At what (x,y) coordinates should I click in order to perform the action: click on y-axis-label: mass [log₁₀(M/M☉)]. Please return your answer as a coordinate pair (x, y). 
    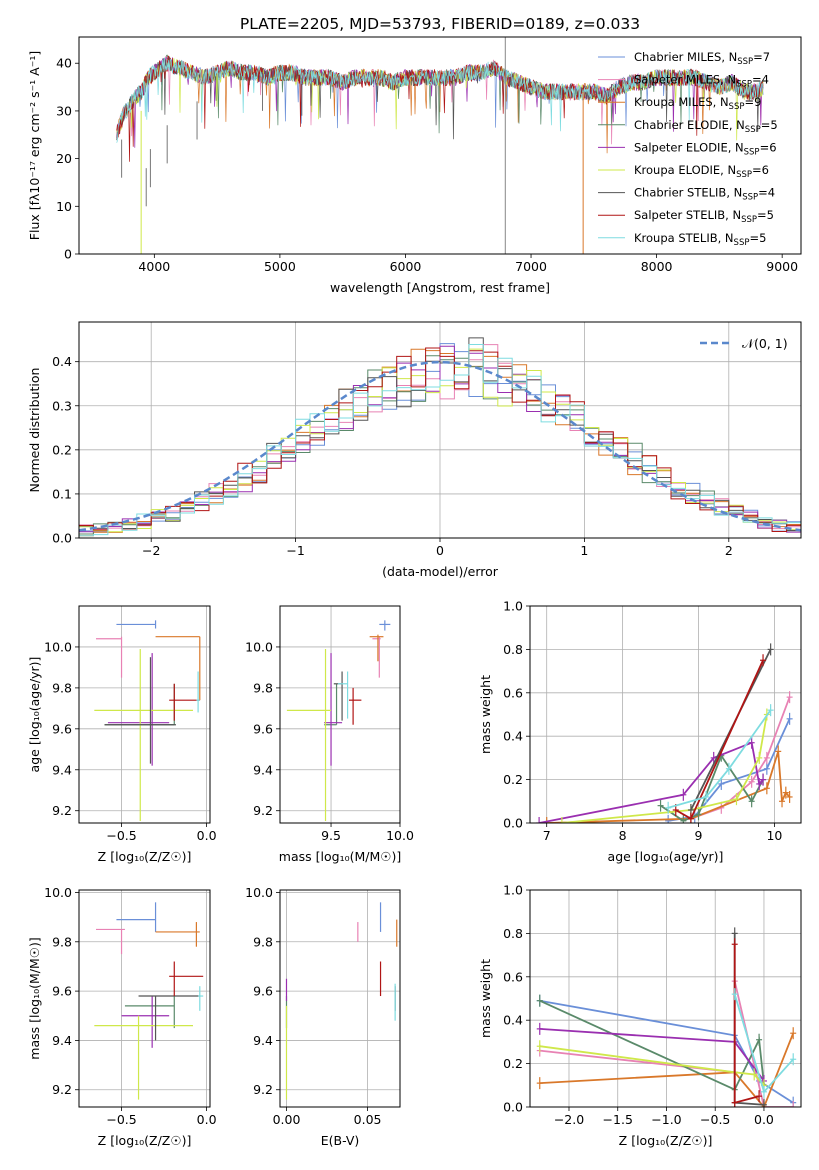
    Looking at the image, I should click on (34, 998).